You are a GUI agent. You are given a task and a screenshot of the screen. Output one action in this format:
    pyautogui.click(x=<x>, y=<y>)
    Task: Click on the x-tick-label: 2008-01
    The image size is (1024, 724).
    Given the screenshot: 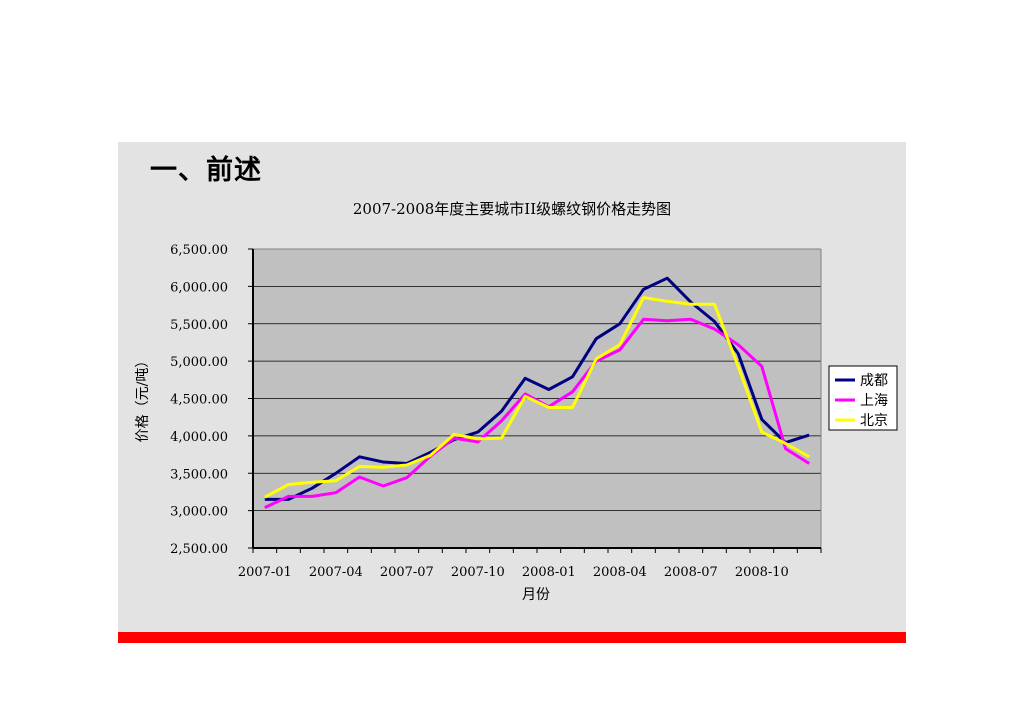 What is the action you would take?
    pyautogui.click(x=549, y=572)
    